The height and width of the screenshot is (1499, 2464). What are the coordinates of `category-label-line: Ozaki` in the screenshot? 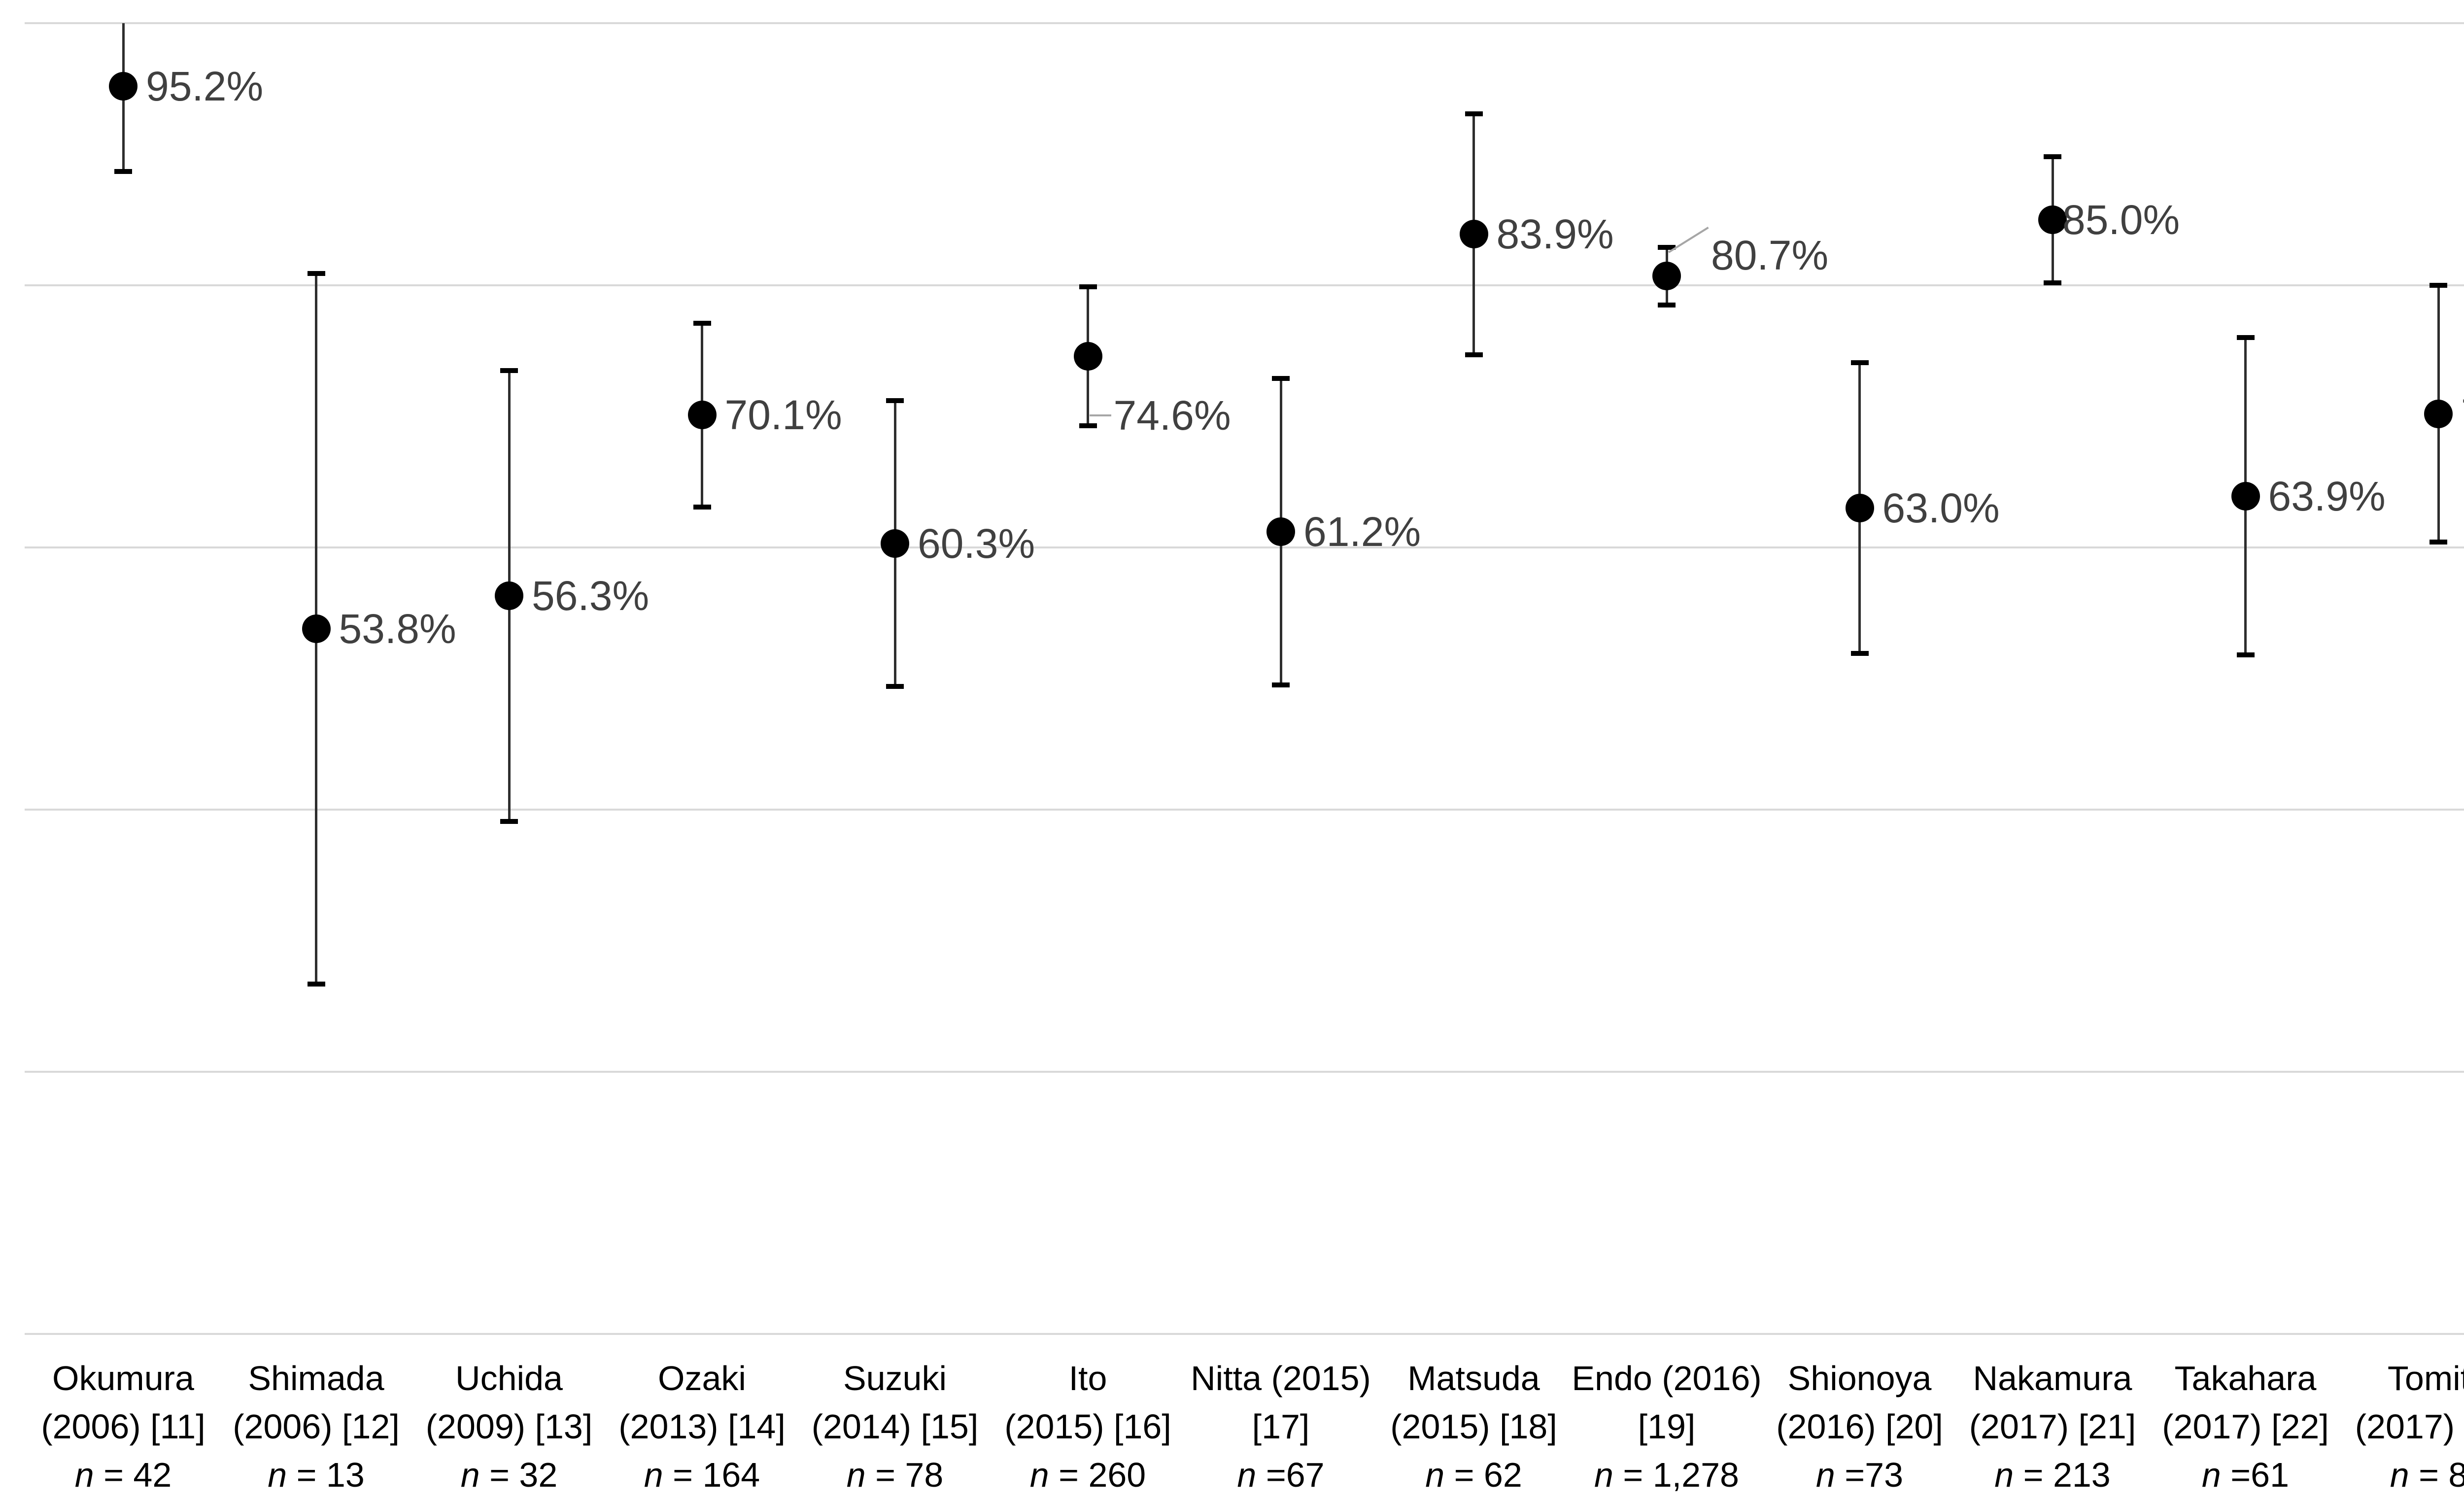 It's located at (702, 1378).